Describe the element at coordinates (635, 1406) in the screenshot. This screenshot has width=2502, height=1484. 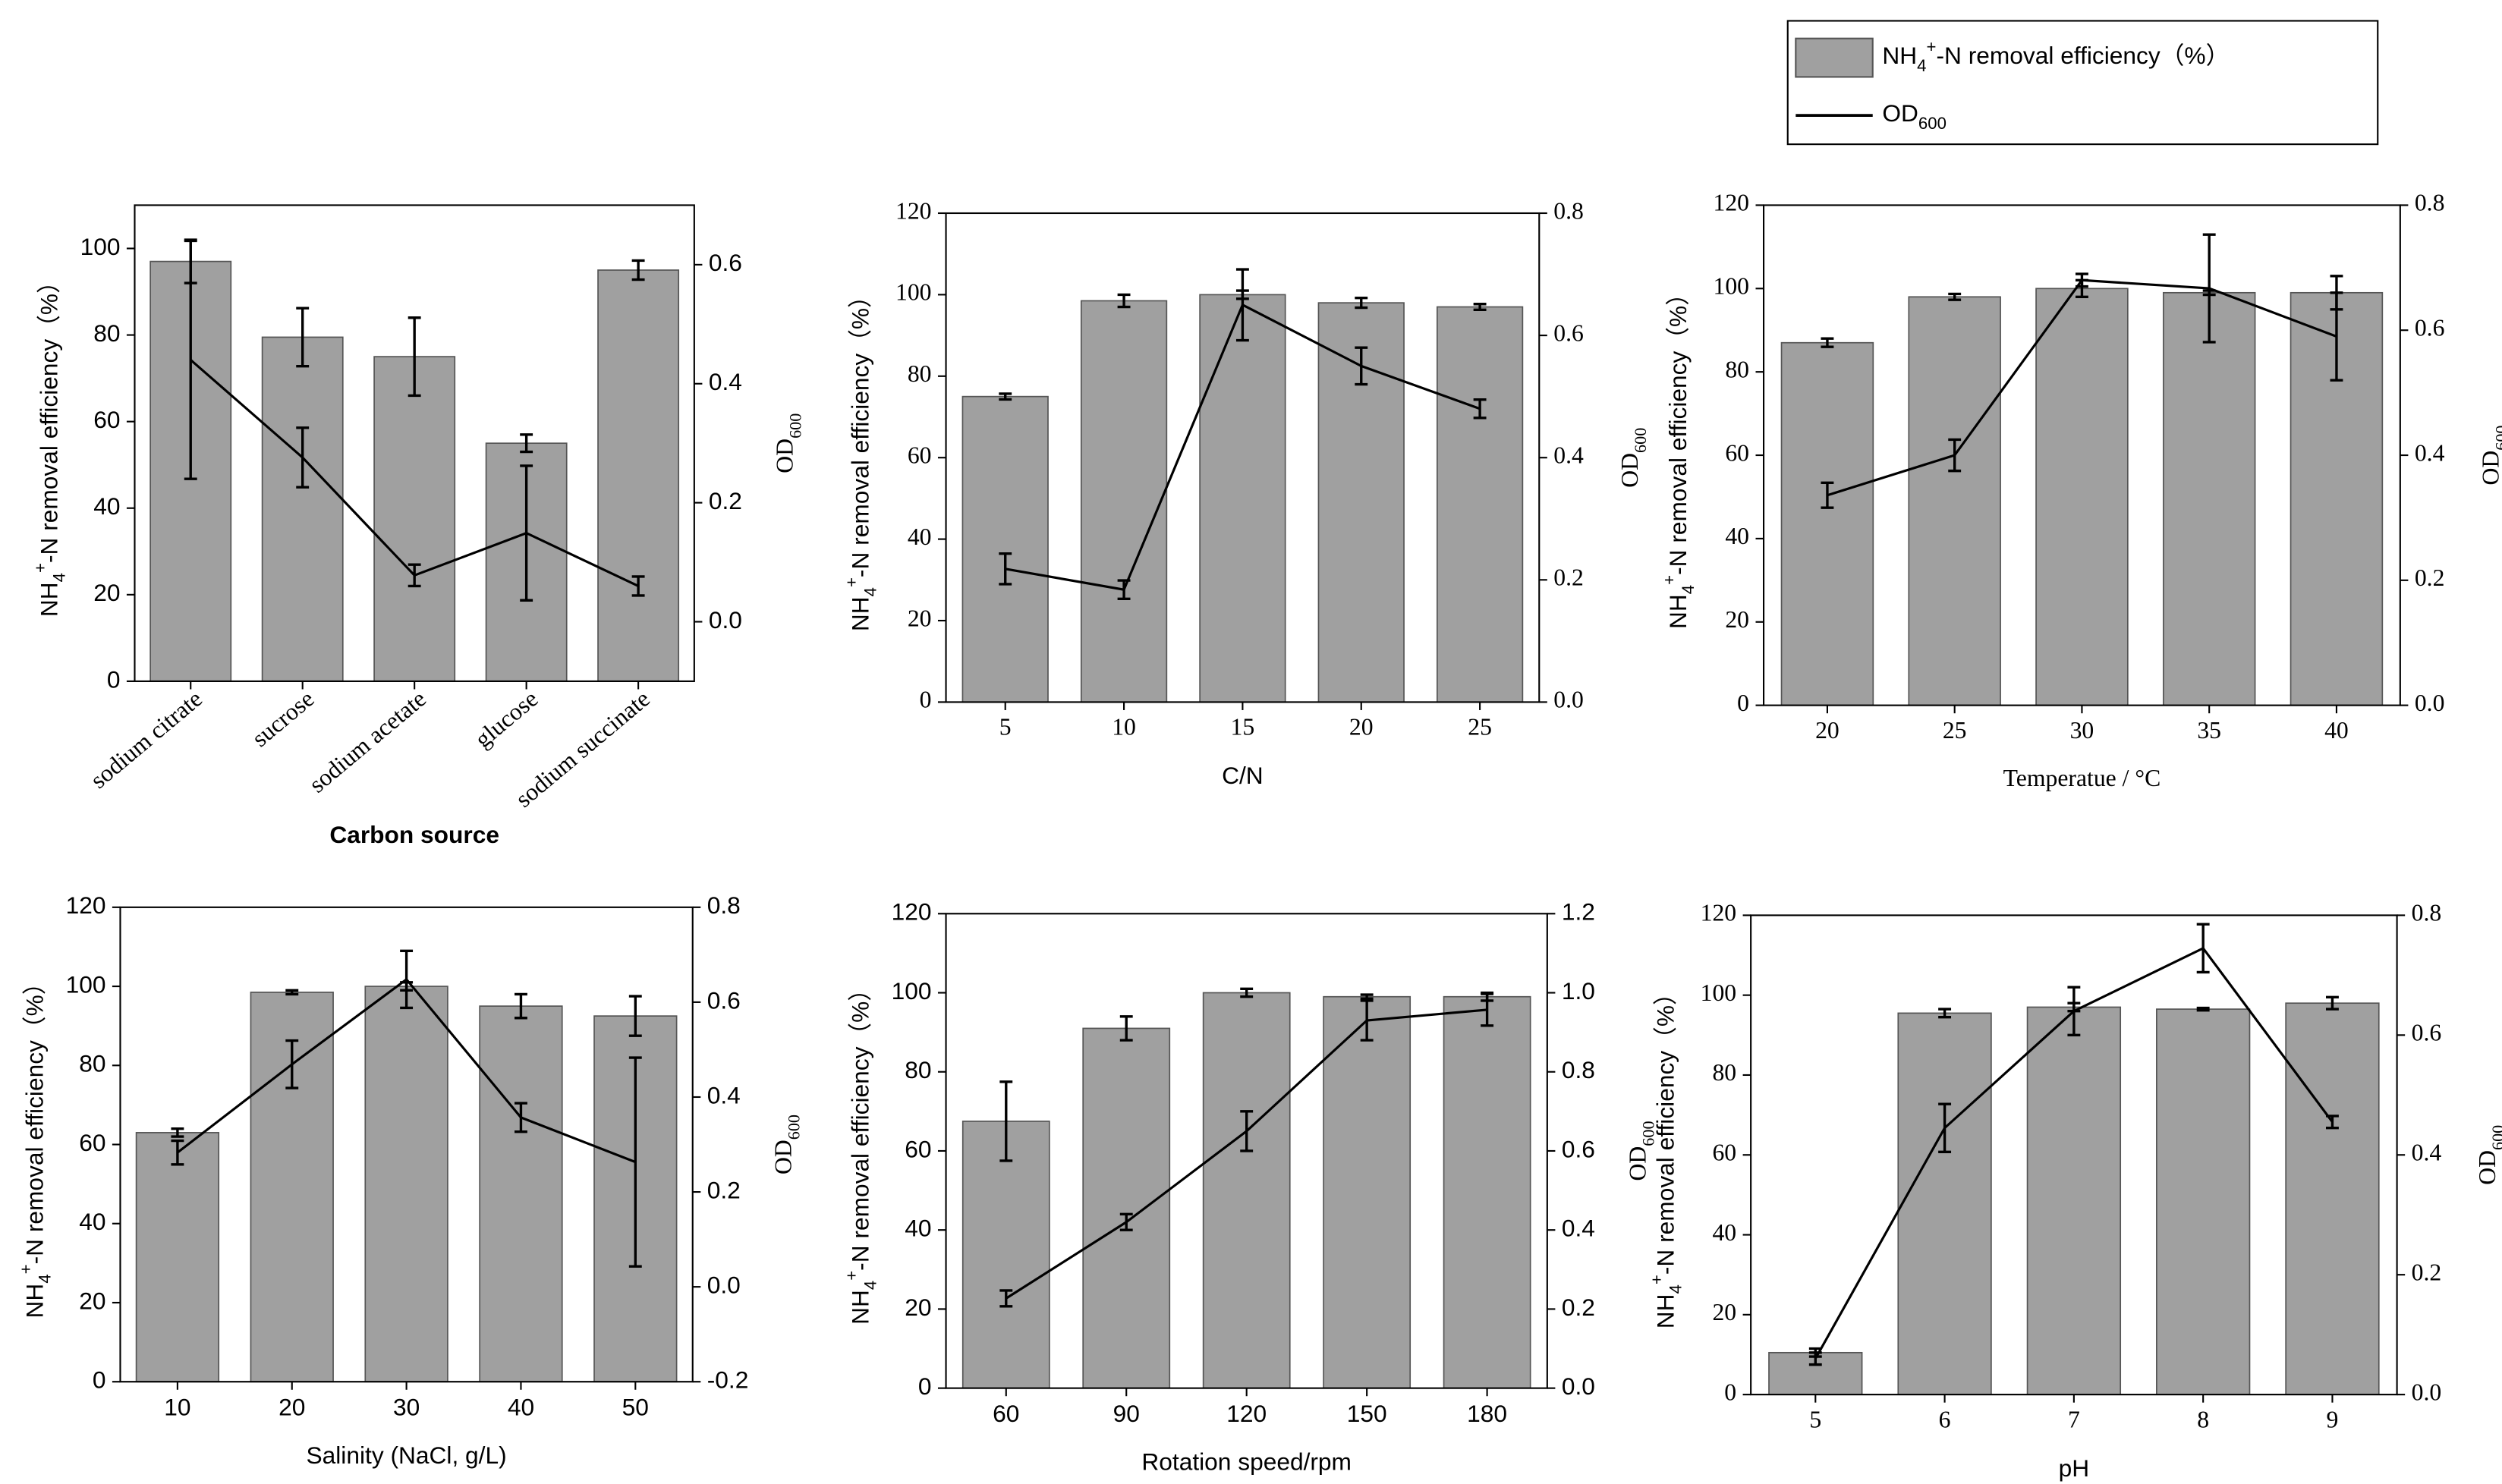
I see `x-tick-label: 50` at that location.